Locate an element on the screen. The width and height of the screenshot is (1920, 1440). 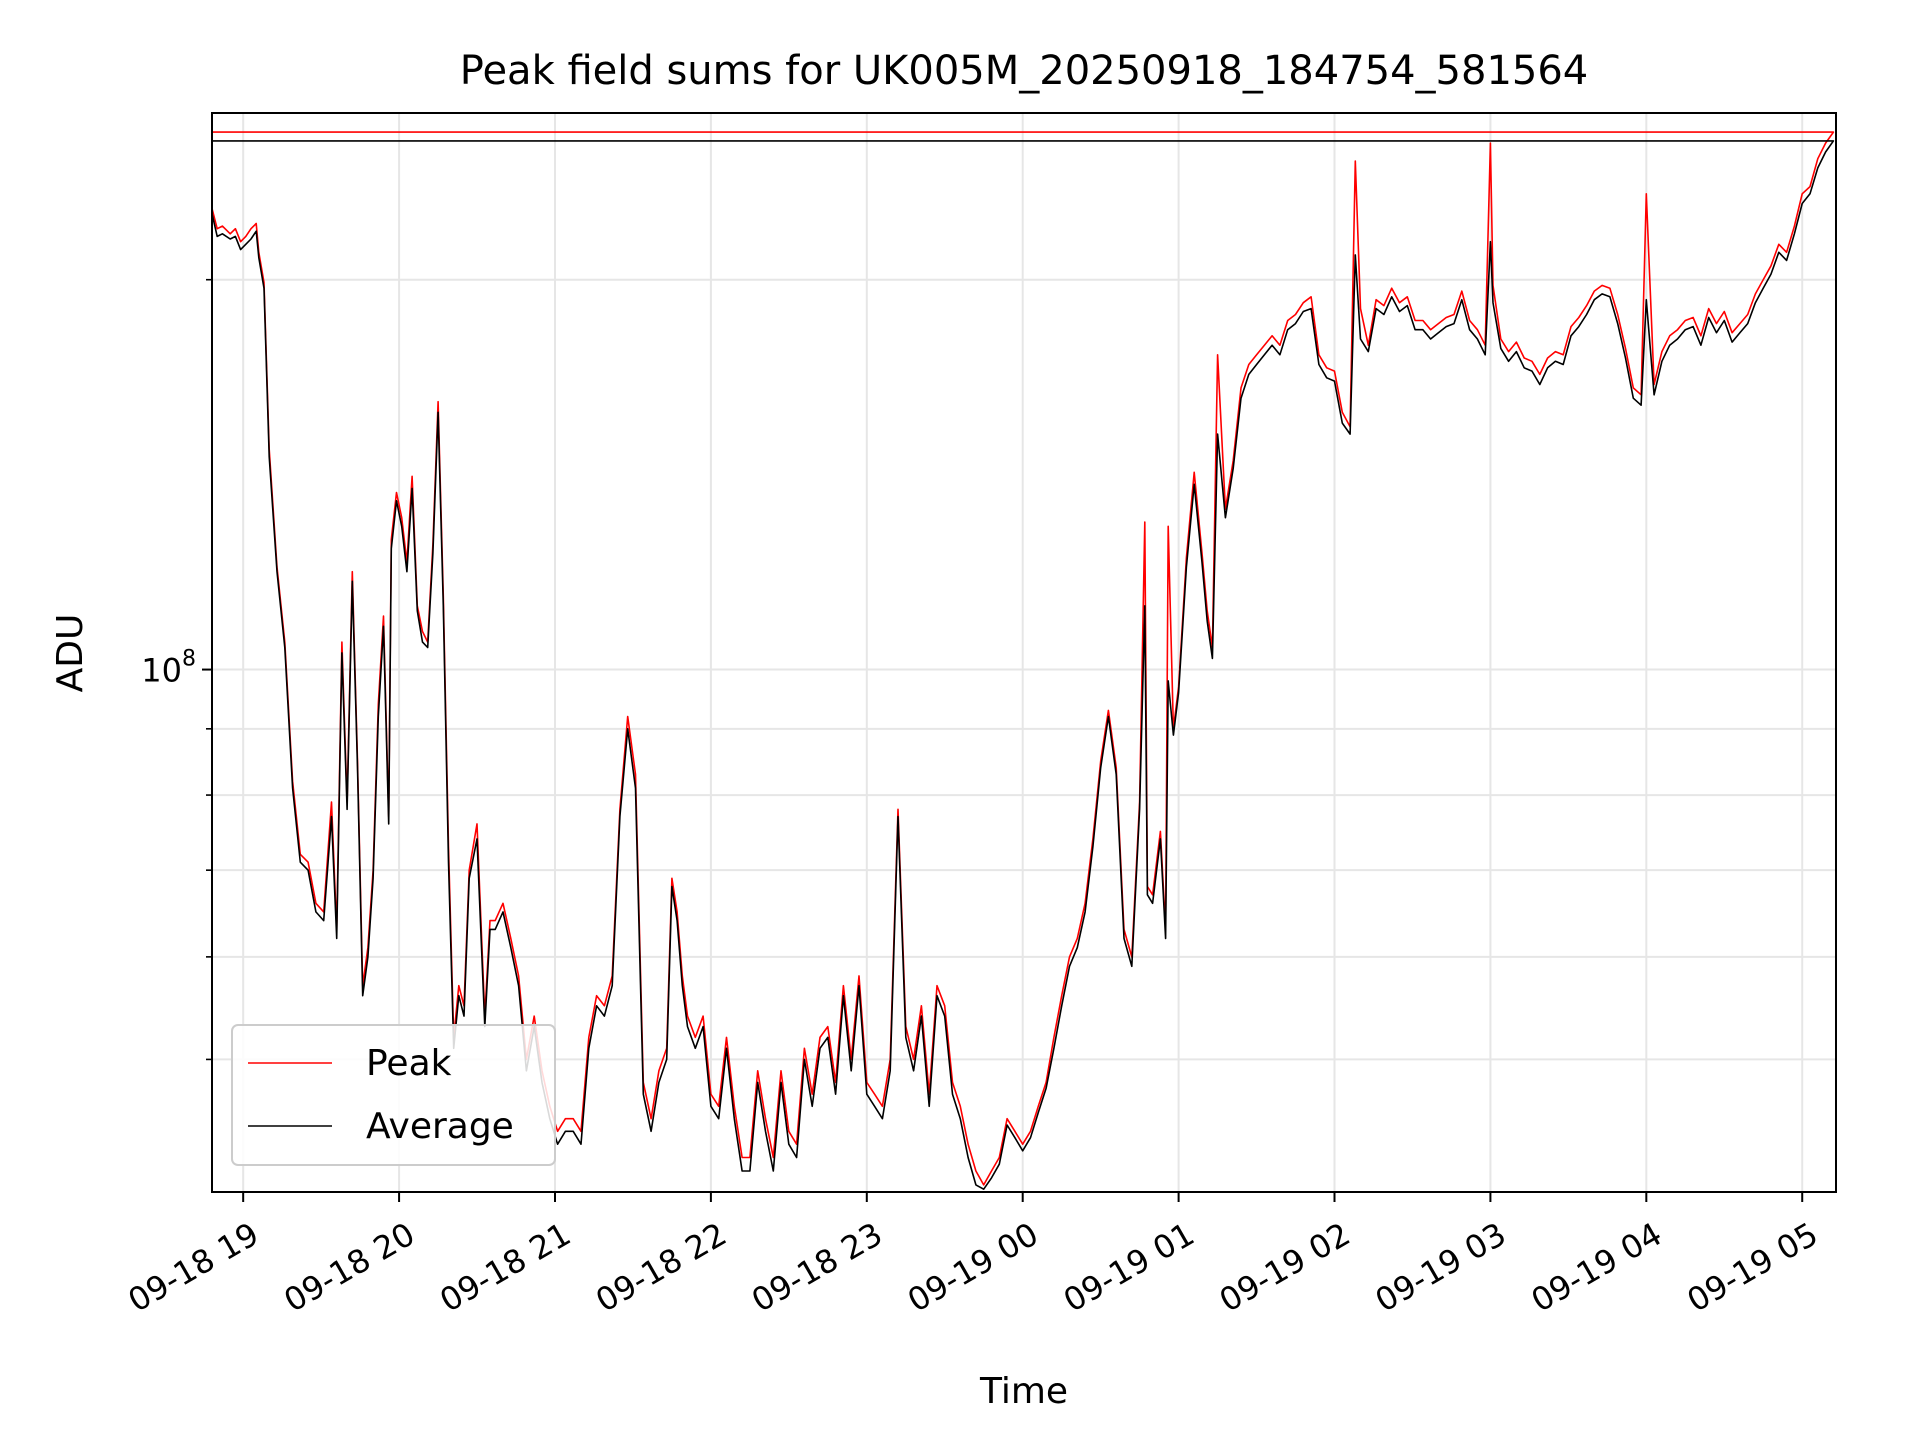
legend-label-peak: Peak is located at coordinates (409, 1063).